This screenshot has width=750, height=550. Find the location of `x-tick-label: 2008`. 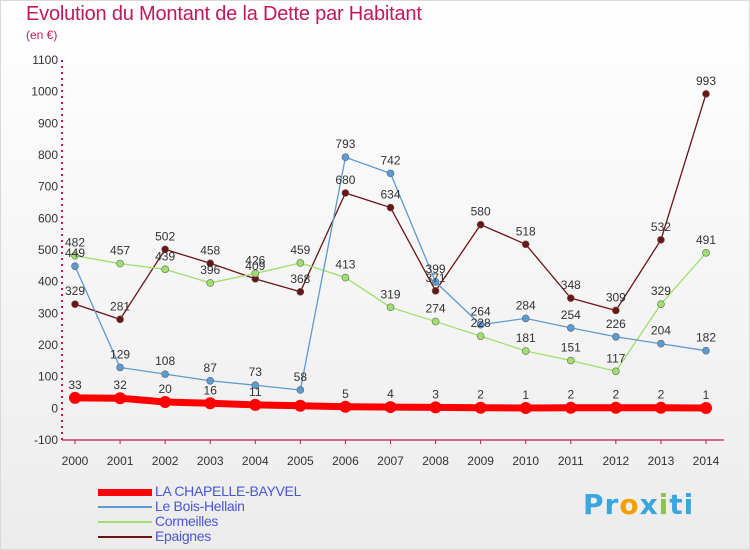

x-tick-label: 2008 is located at coordinates (435, 461).